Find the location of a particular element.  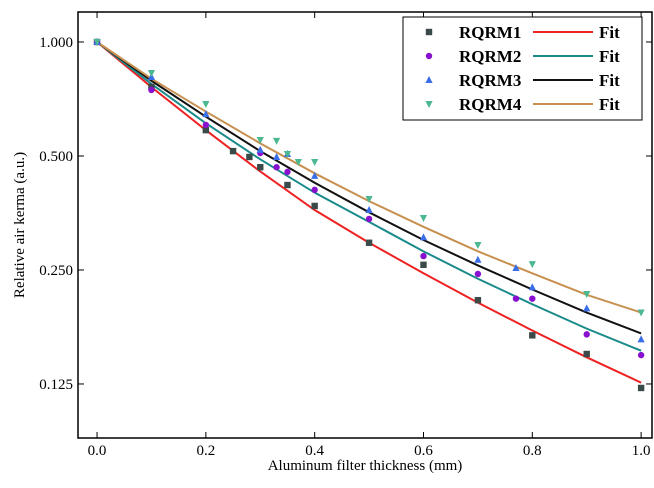

legend-entry: RQRM4 Fit is located at coordinates (522, 104).